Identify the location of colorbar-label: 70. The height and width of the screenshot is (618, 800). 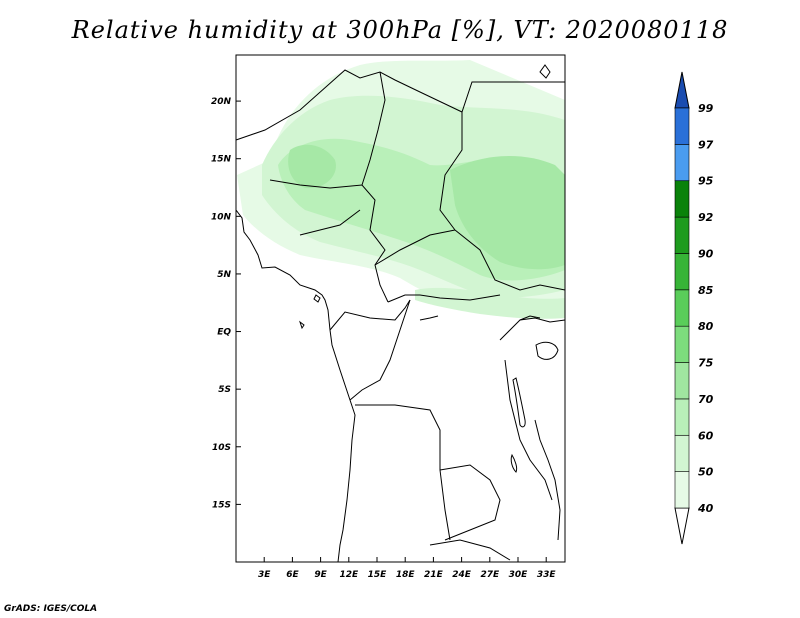
(706, 399).